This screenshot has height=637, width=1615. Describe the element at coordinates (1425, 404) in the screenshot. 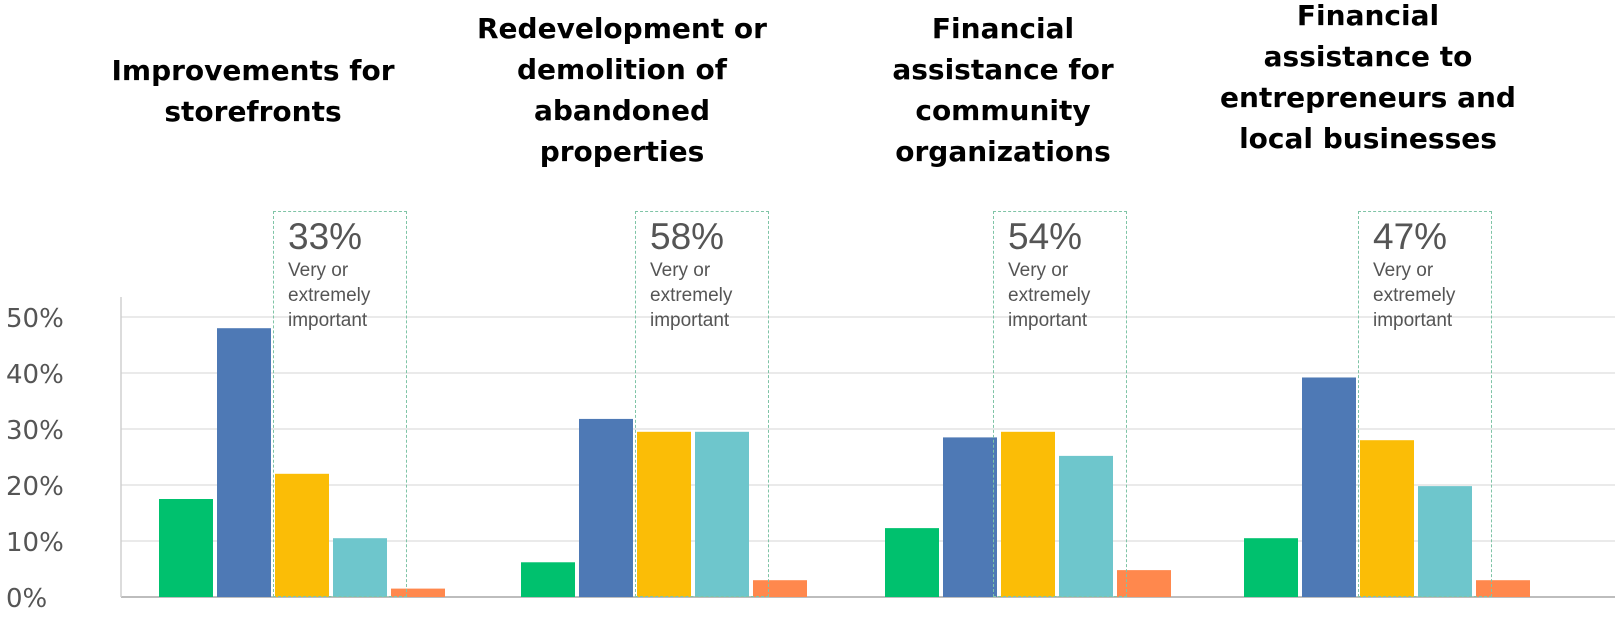

I see `callout-box-entrepreneurs: 47% Very or extremely important` at that location.